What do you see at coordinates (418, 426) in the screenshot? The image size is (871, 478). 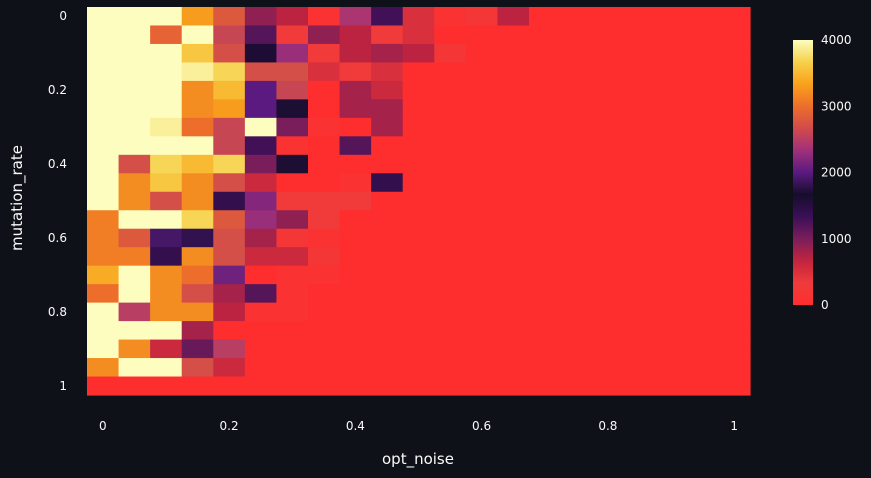 I see `x-axis-ticks: 0 0.2 0.4 0.6 0.8 1` at bounding box center [418, 426].